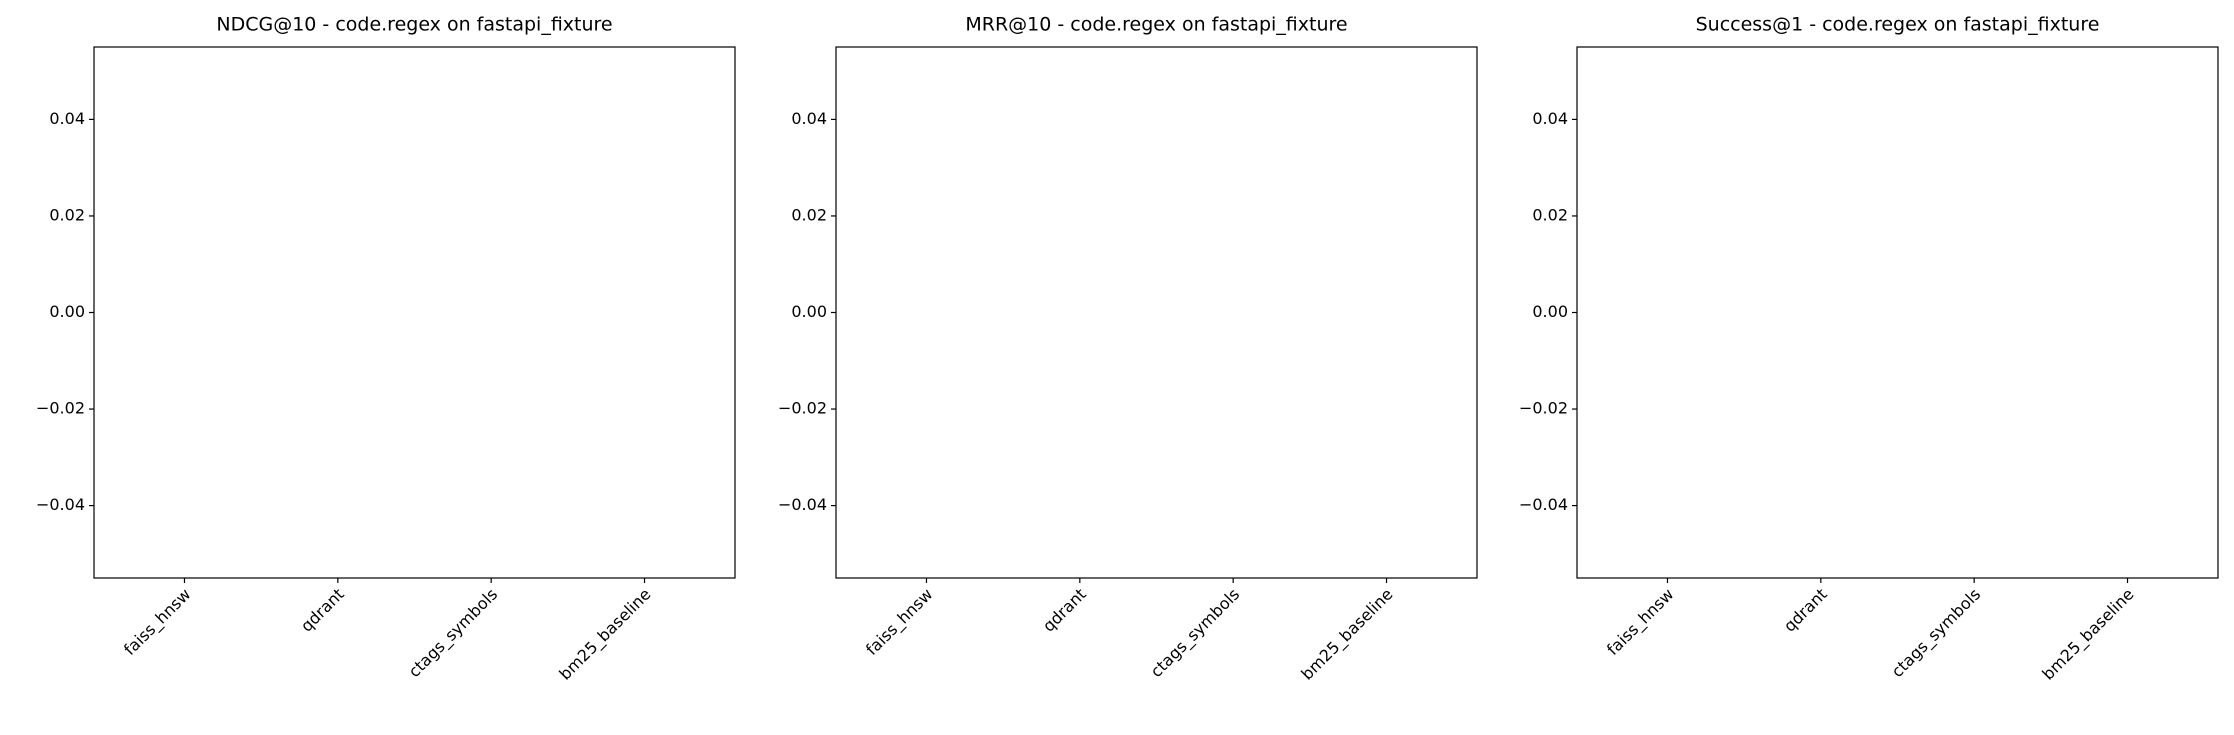 Image resolution: width=2234 pixels, height=735 pixels. I want to click on chart-title: NDCG@10 - code.regex on fastapi_fixture, so click(414, 25).